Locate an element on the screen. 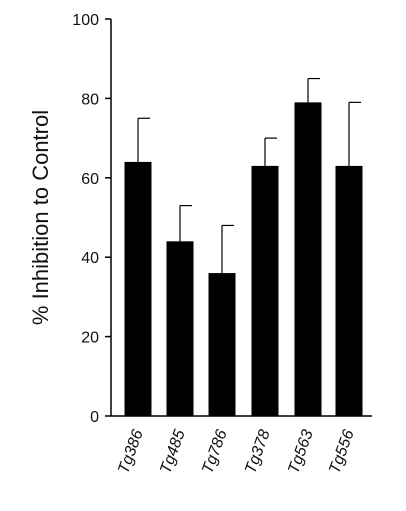 The image size is (406, 511). bar-tg556 is located at coordinates (349, 290).